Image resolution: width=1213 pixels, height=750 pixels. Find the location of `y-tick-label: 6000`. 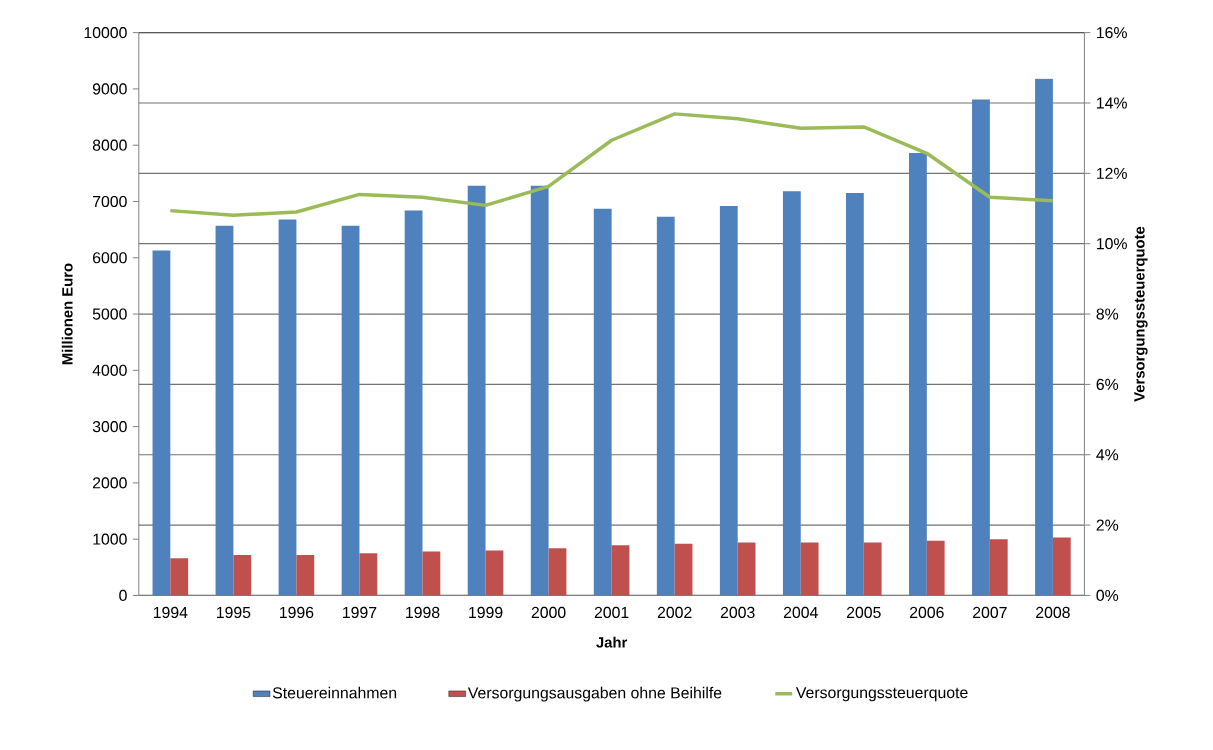

y-tick-label: 6000 is located at coordinates (110, 258).